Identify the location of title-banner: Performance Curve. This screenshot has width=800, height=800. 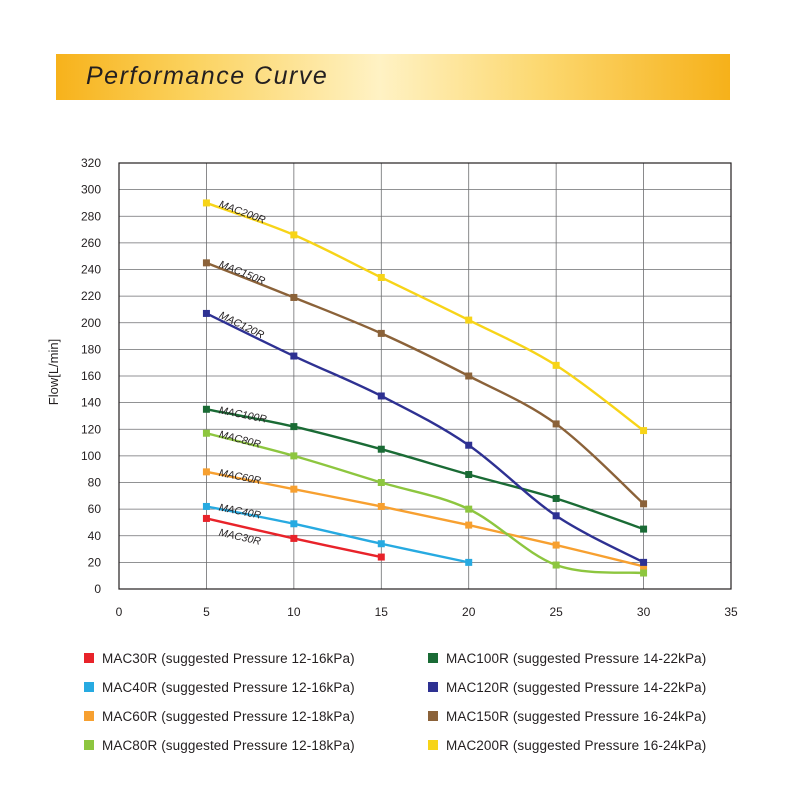
(393, 77).